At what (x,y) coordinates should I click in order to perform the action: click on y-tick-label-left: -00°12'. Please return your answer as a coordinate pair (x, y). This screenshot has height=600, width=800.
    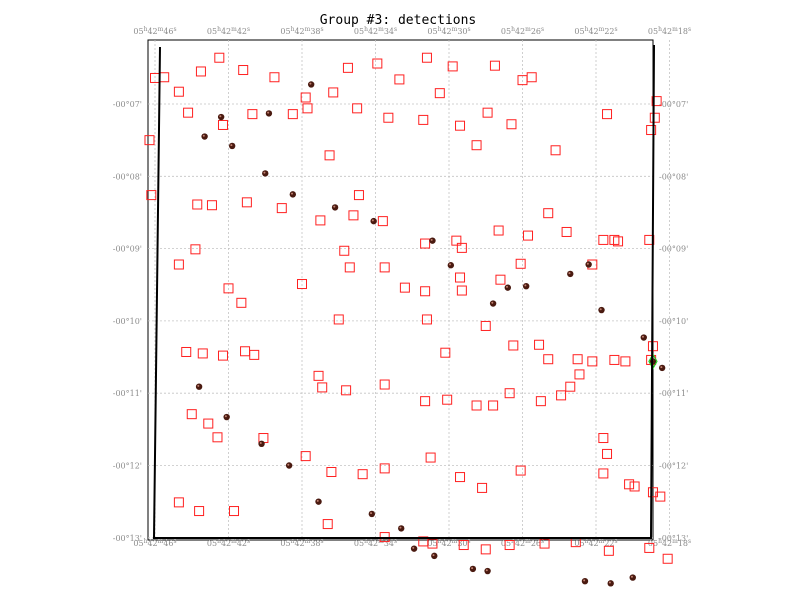
    Looking at the image, I should click on (127, 466).